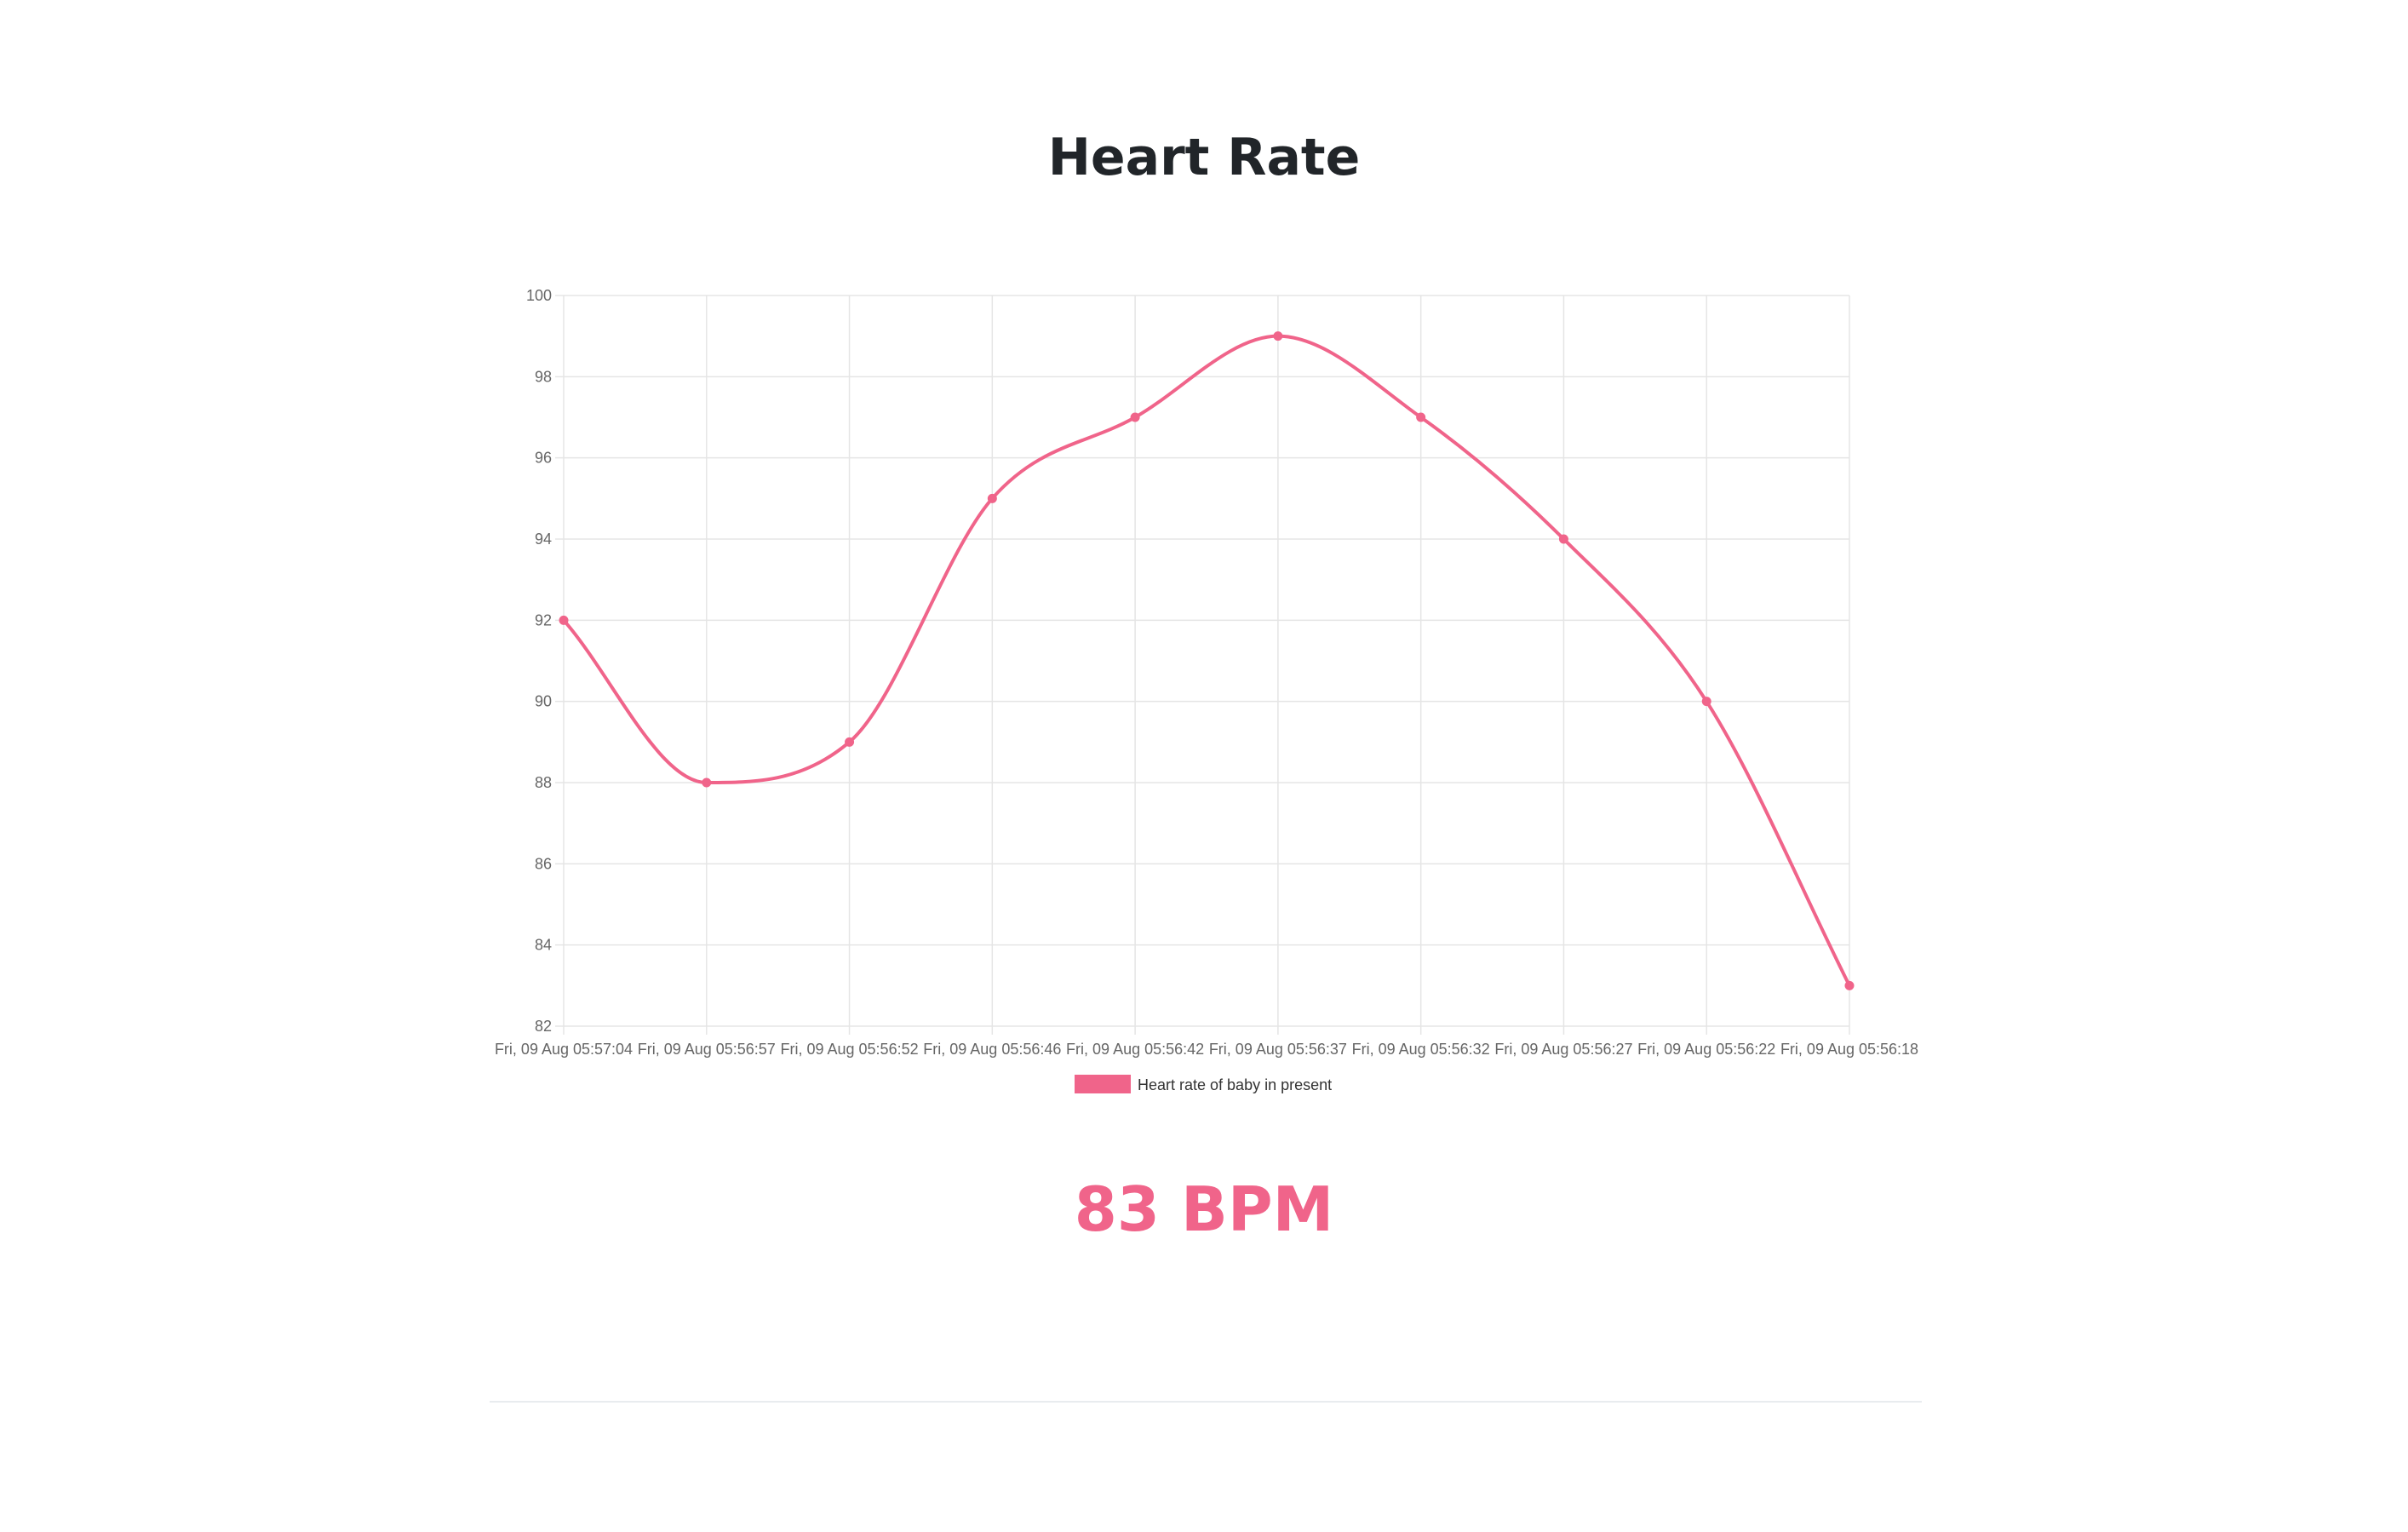 The width and height of the screenshot is (2408, 1532). I want to click on legend-label: Heart rate of baby in present, so click(1235, 1084).